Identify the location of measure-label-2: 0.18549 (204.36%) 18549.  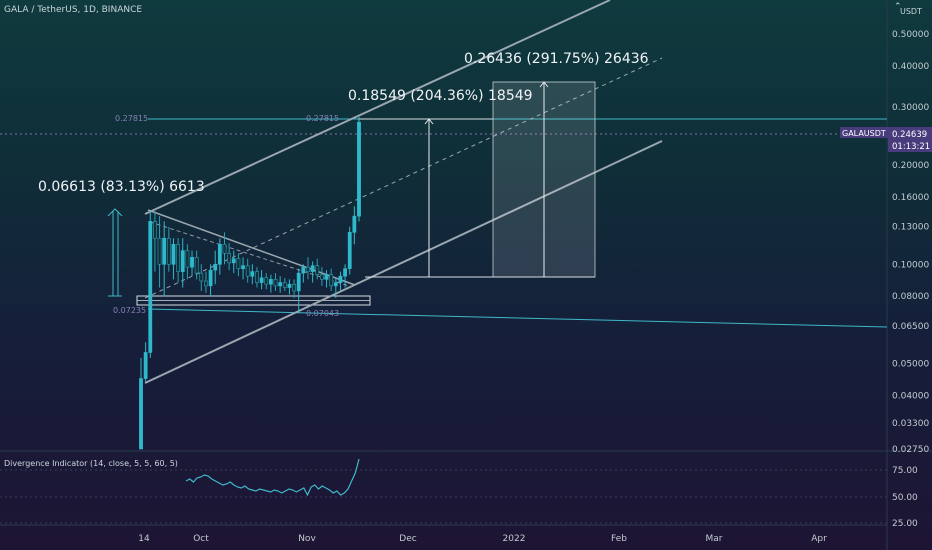
(440, 96).